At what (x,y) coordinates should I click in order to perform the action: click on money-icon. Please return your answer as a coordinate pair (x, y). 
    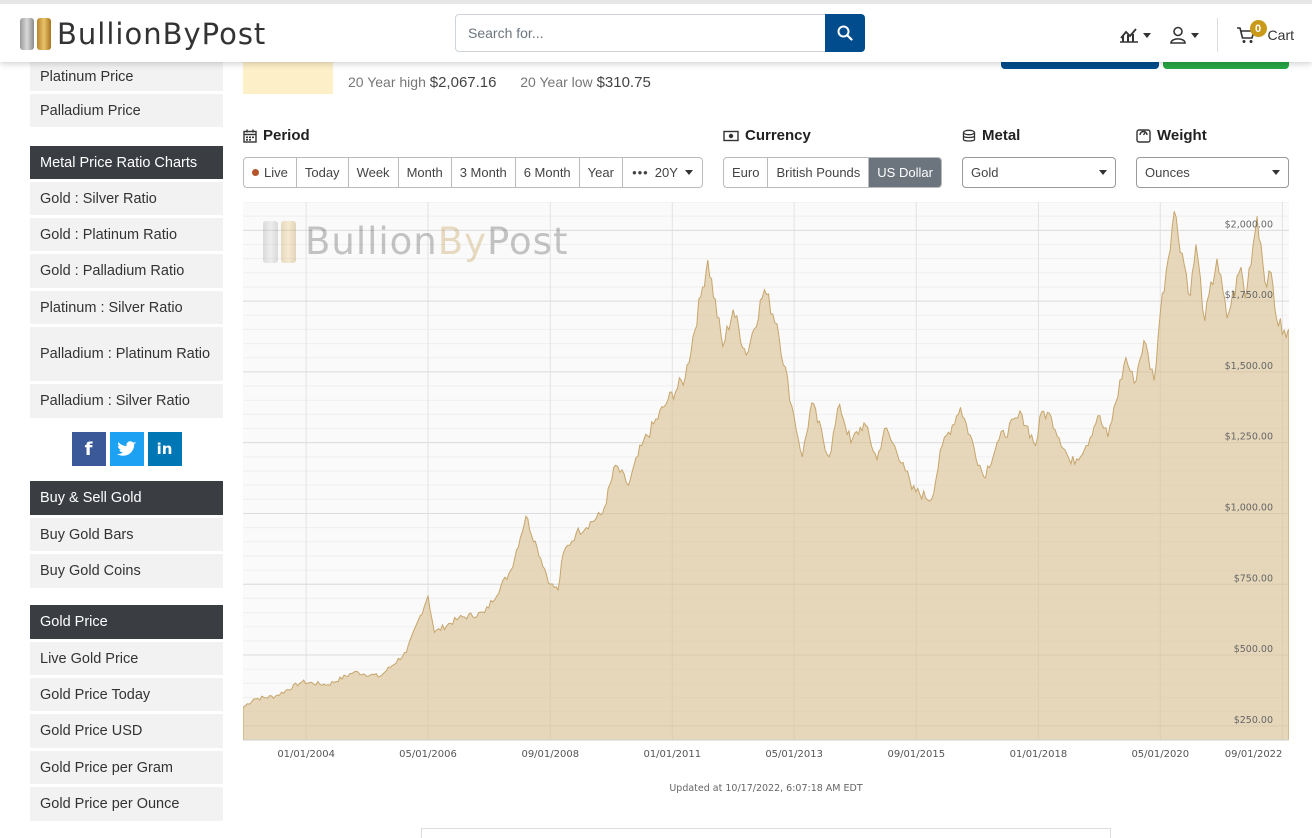
    Looking at the image, I should click on (731, 135).